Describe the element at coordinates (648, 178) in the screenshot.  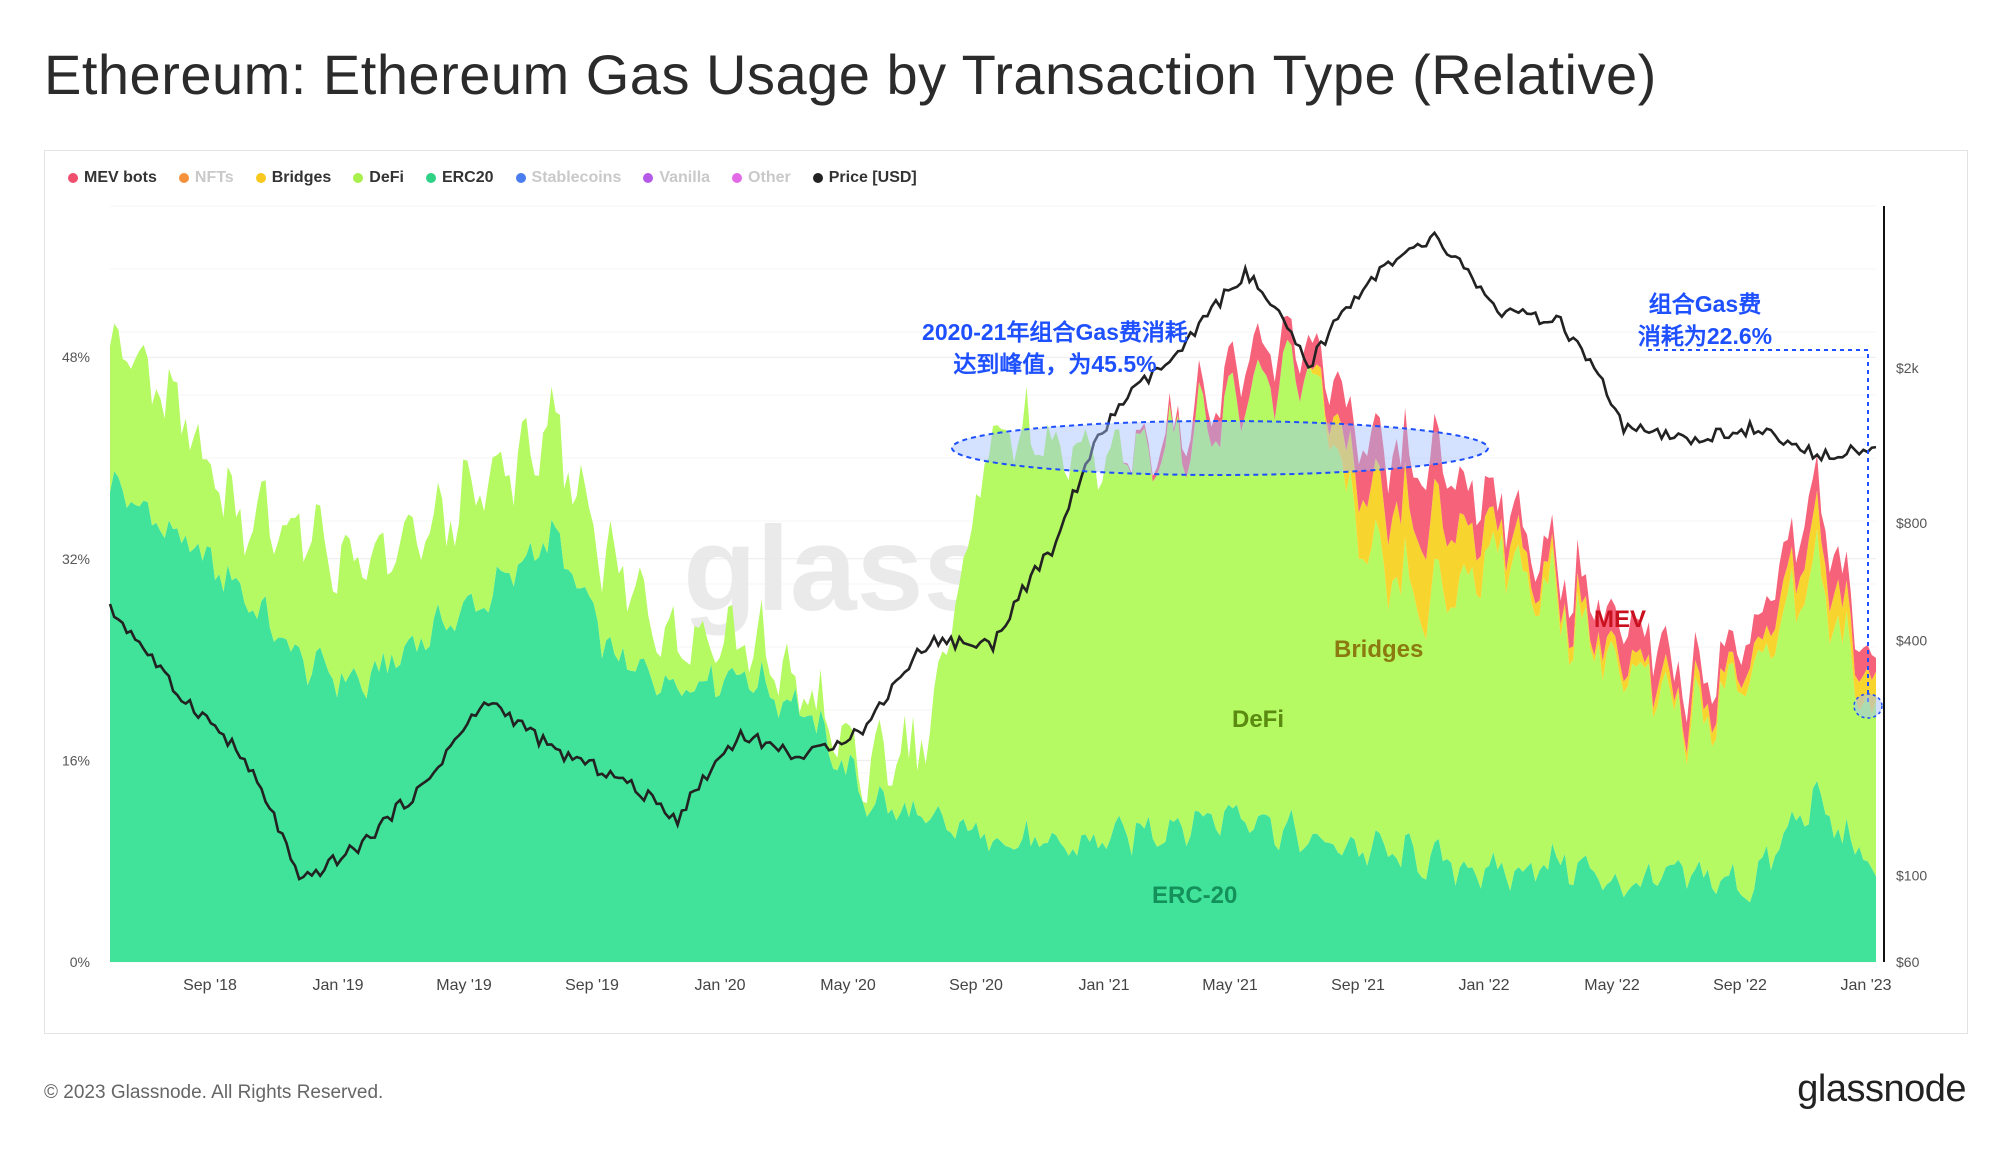
I see `legend-dot-vanilla` at that location.